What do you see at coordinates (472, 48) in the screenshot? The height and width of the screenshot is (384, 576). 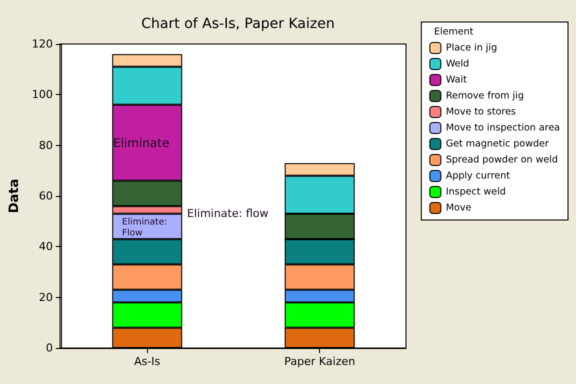 I see `legend-label: Place in jig` at bounding box center [472, 48].